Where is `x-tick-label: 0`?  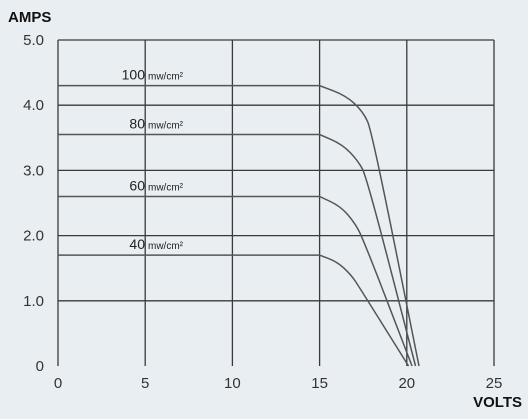
x-tick-label: 0 is located at coordinates (58, 383).